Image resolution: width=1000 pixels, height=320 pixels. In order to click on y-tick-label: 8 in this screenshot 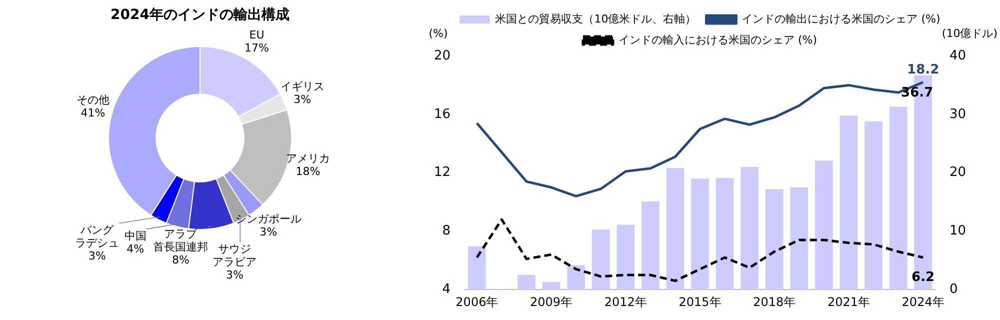, I will do `click(446, 231)`.